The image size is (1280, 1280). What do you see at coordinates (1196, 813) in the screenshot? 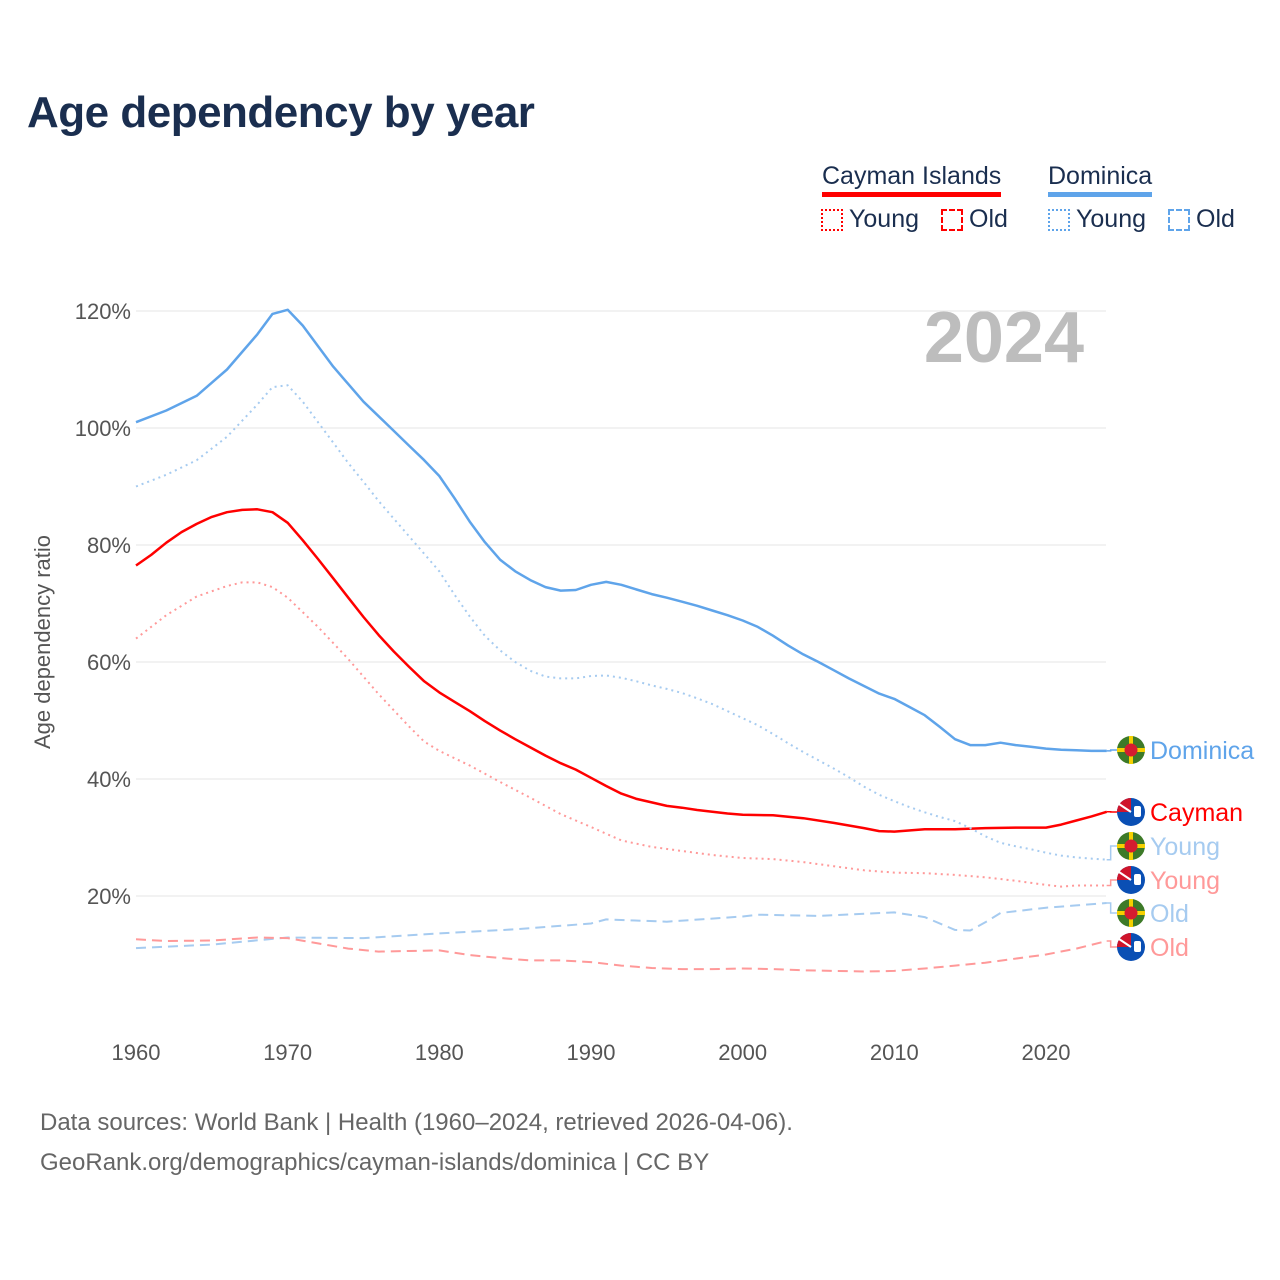
I see `series-end-label: Cayman` at bounding box center [1196, 813].